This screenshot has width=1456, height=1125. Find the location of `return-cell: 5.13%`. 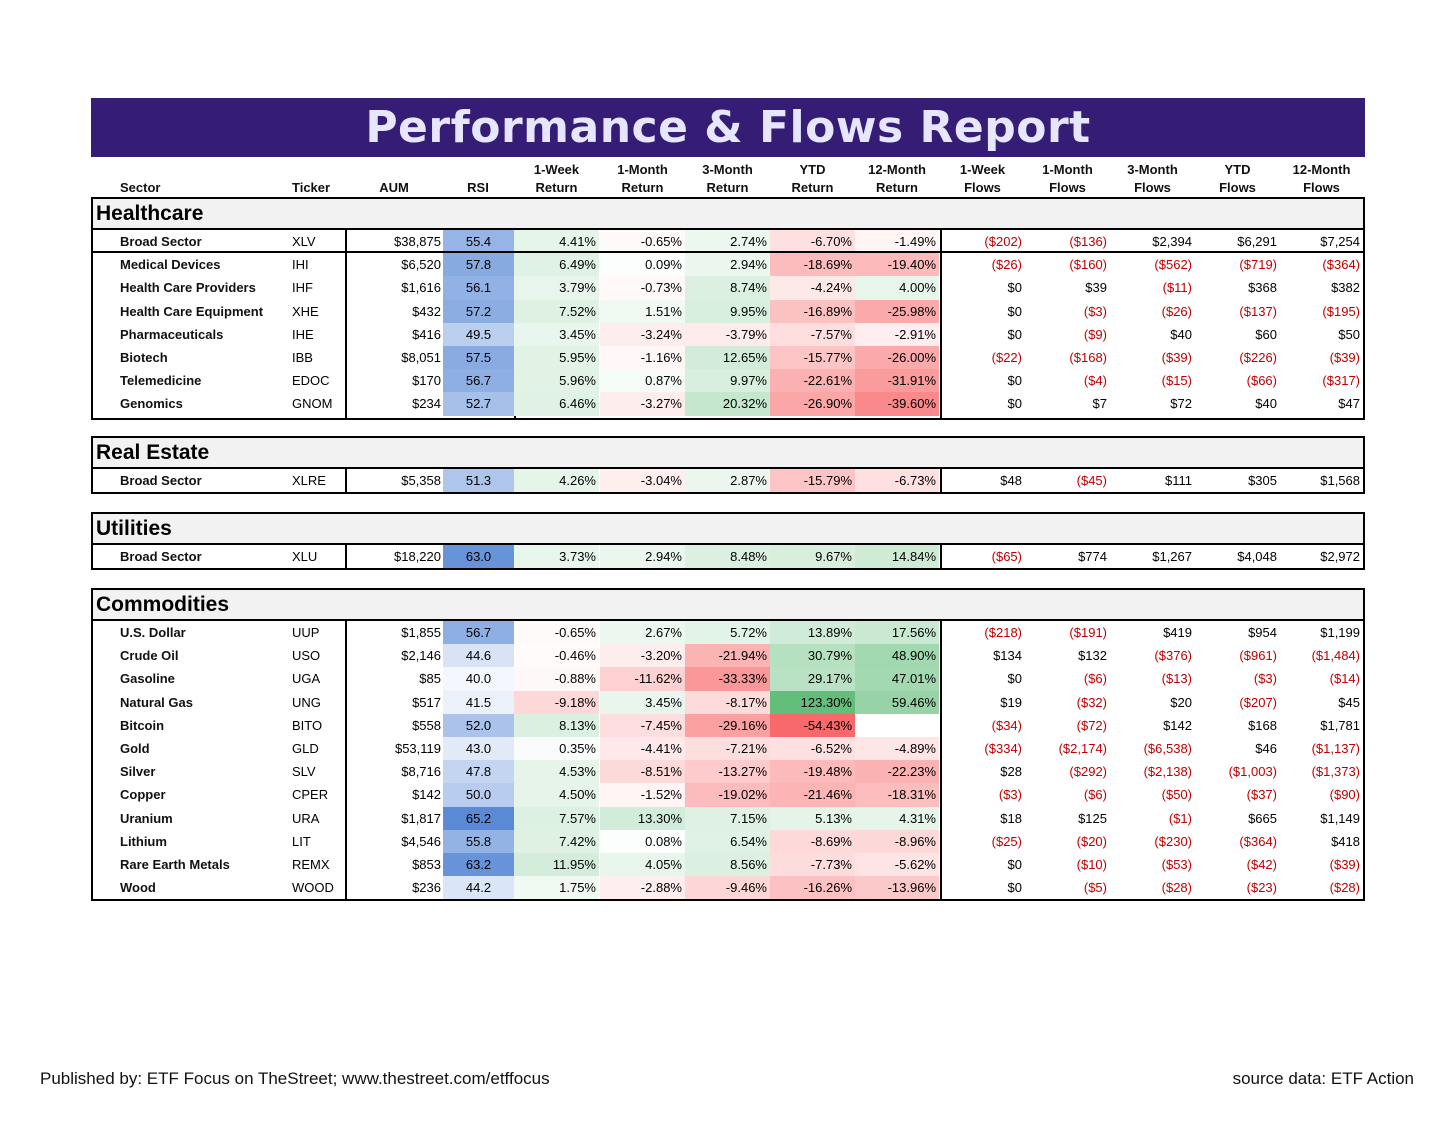

return-cell: 5.13% is located at coordinates (812, 818).